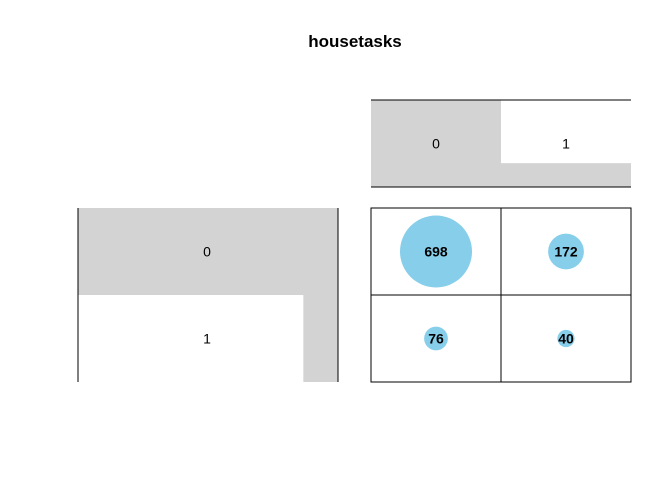 The image size is (672, 480). I want to click on col-label: 0, so click(436, 144).